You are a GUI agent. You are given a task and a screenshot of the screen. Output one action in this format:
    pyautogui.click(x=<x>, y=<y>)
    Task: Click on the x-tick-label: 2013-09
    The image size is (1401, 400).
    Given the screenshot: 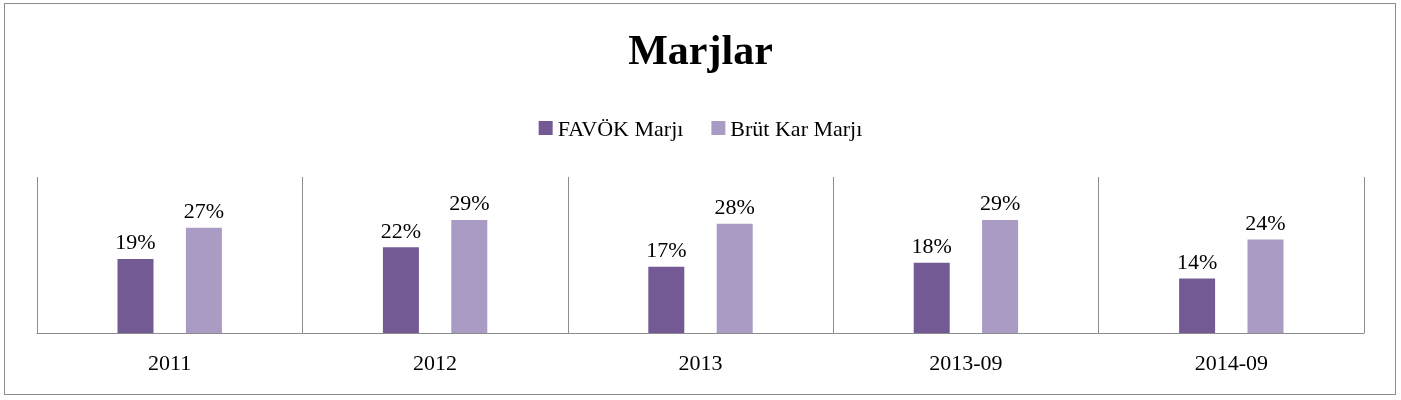 What is the action you would take?
    pyautogui.click(x=966, y=362)
    